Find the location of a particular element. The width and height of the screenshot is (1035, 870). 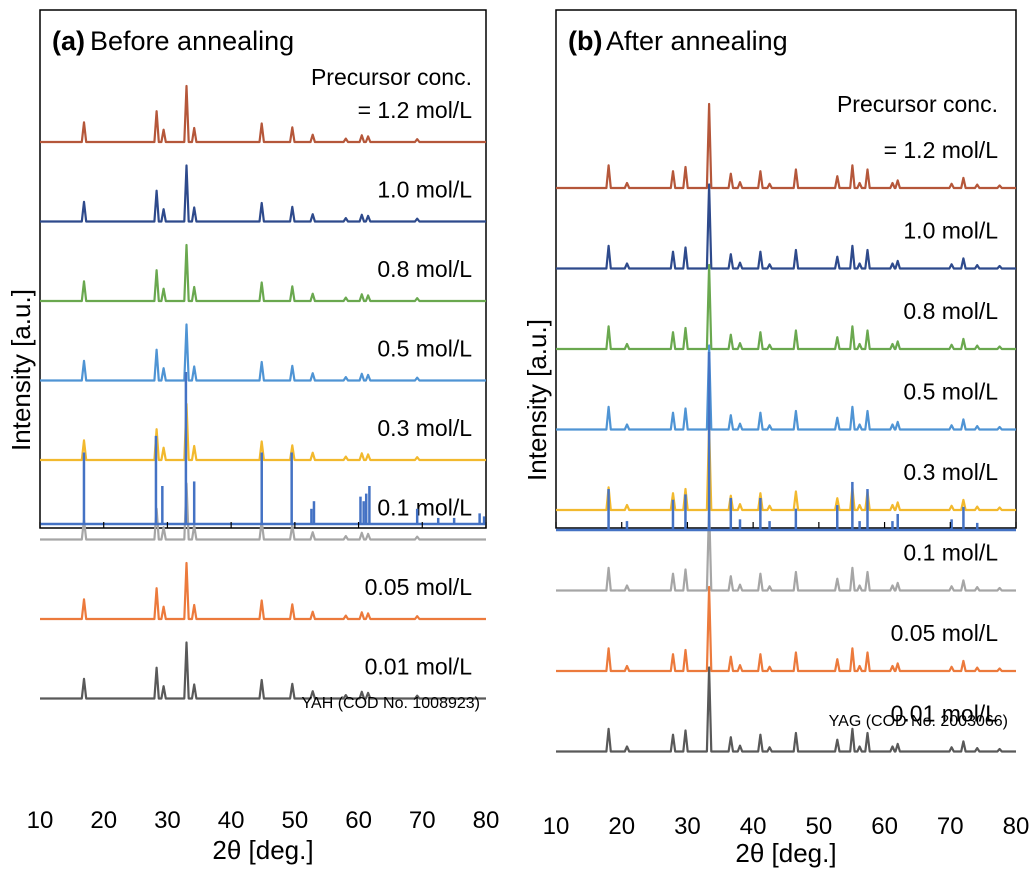

series-header-a: Precursor conc. is located at coordinates (391, 77).